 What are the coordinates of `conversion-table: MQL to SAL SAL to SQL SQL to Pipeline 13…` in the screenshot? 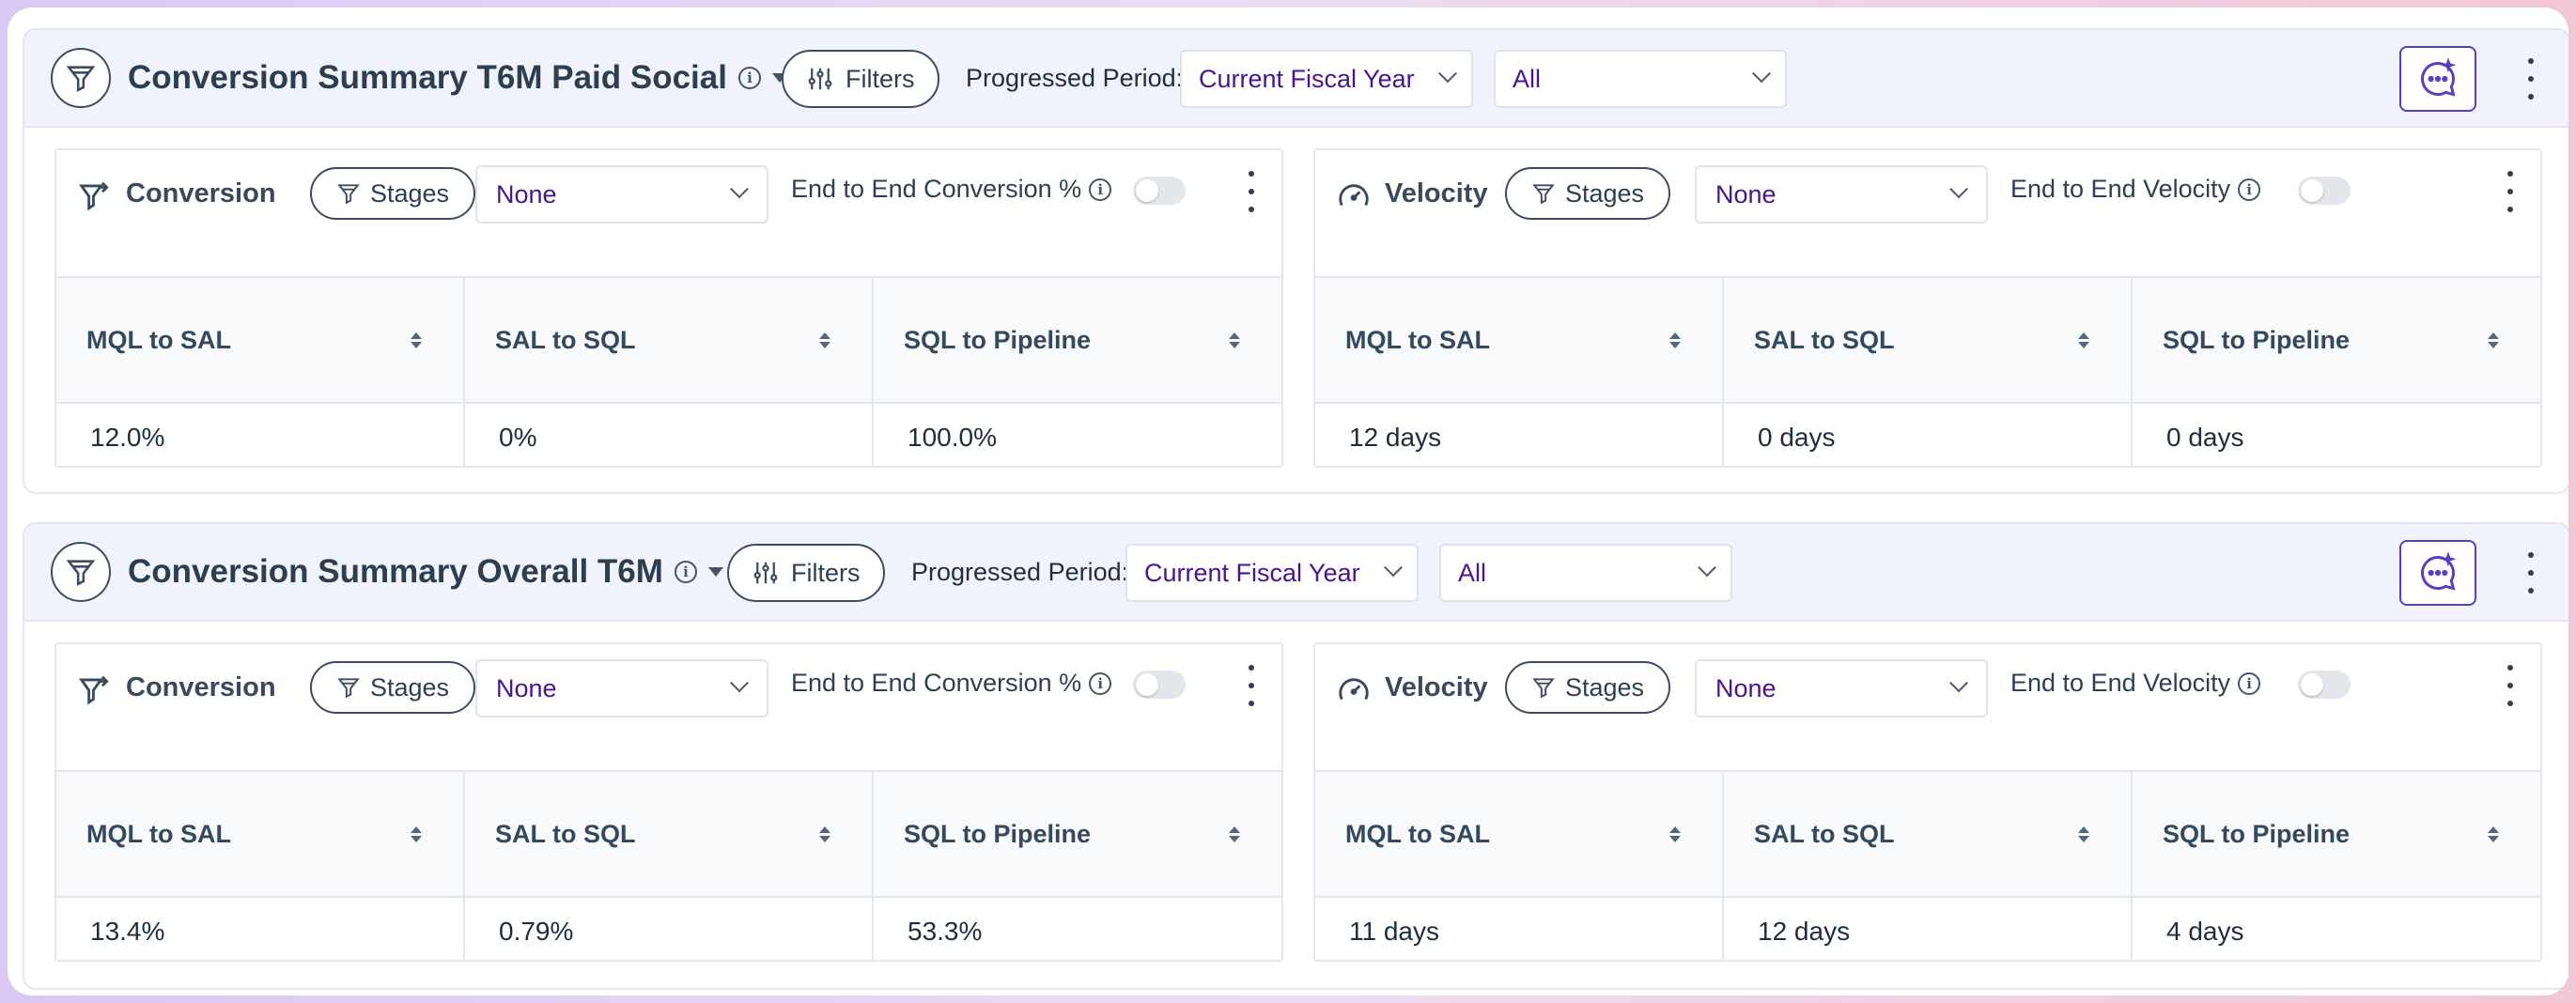 It's located at (668, 865).